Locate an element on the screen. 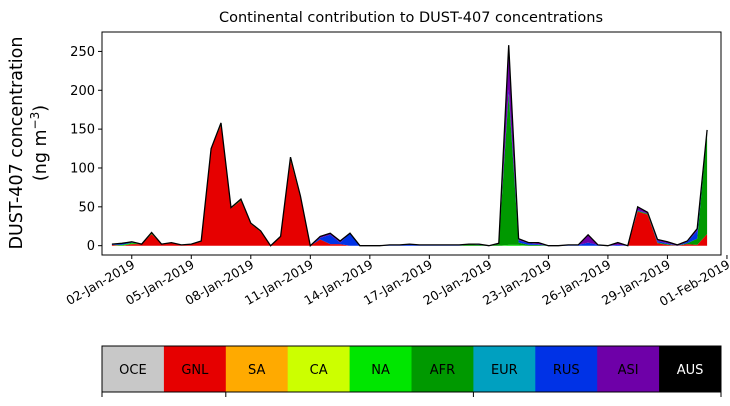  legend-label-ca: CA is located at coordinates (319, 370).